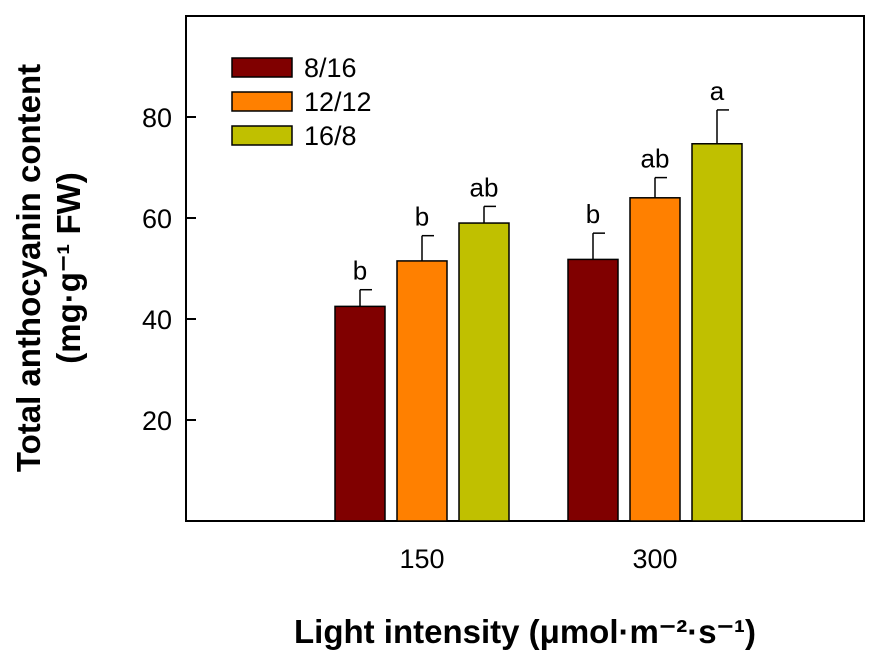  Describe the element at coordinates (338, 102) in the screenshot. I see `legend-label: 12/12` at that location.